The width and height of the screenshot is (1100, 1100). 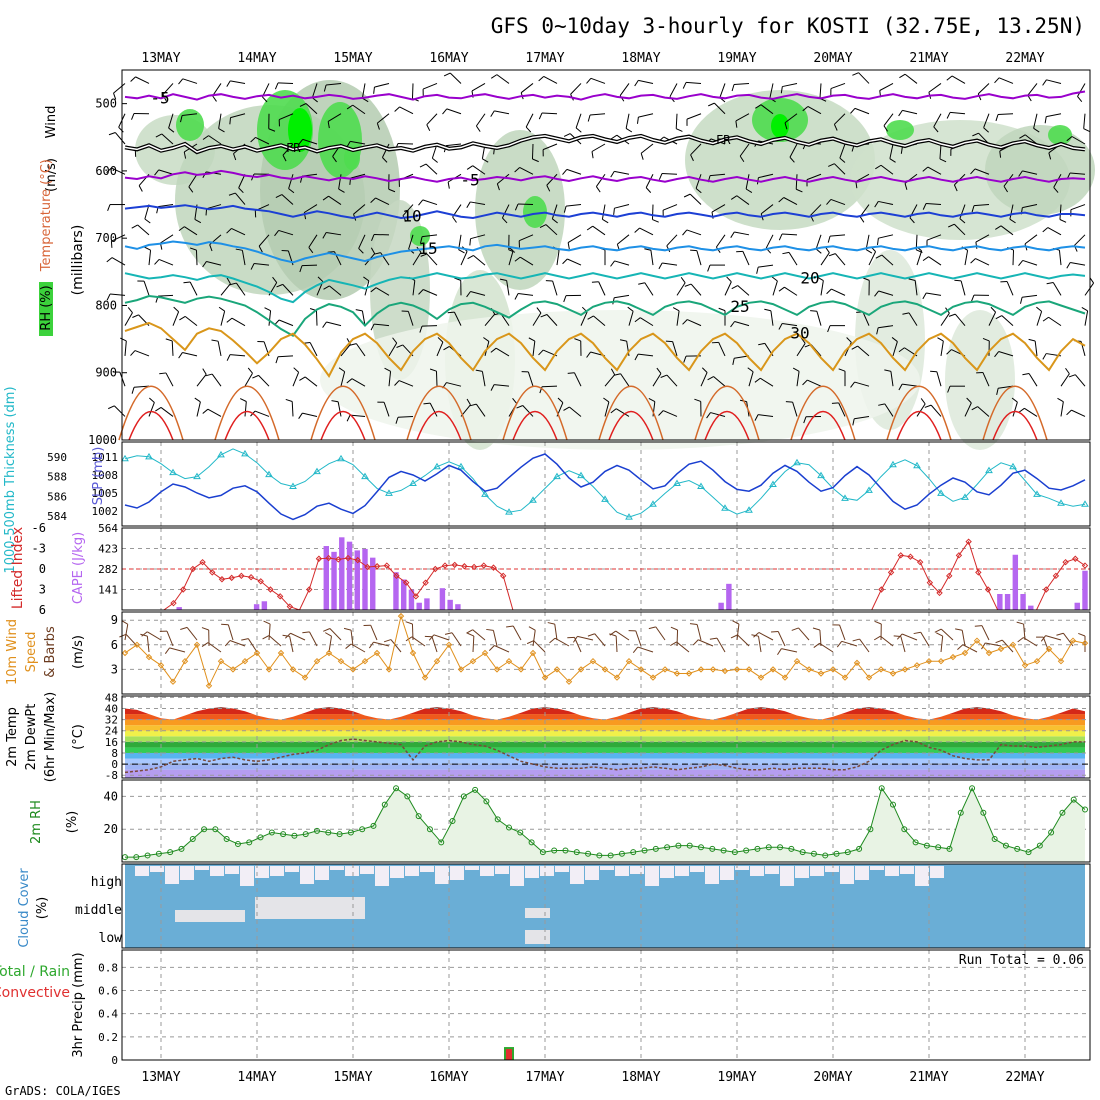 I want to click on cape-bar, so click(x=357, y=580).